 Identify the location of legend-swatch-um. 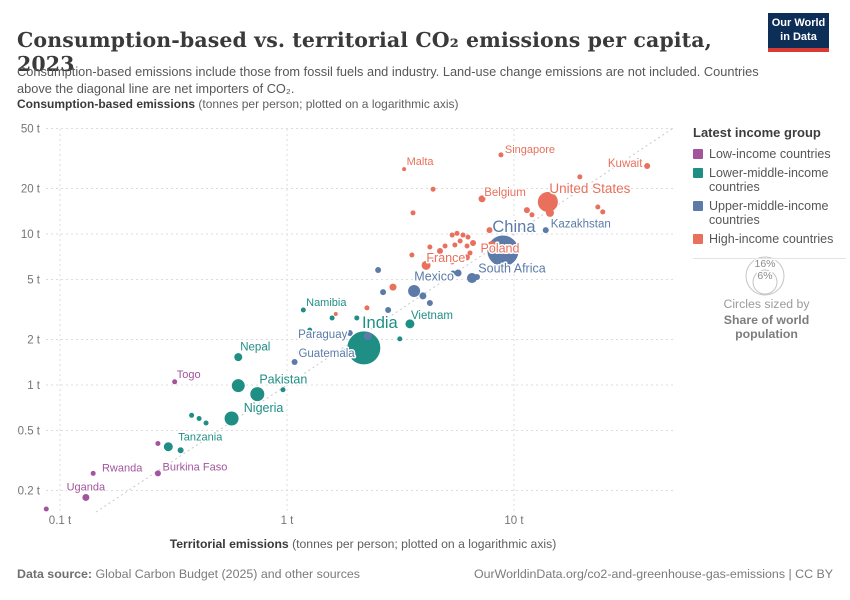
(698, 205).